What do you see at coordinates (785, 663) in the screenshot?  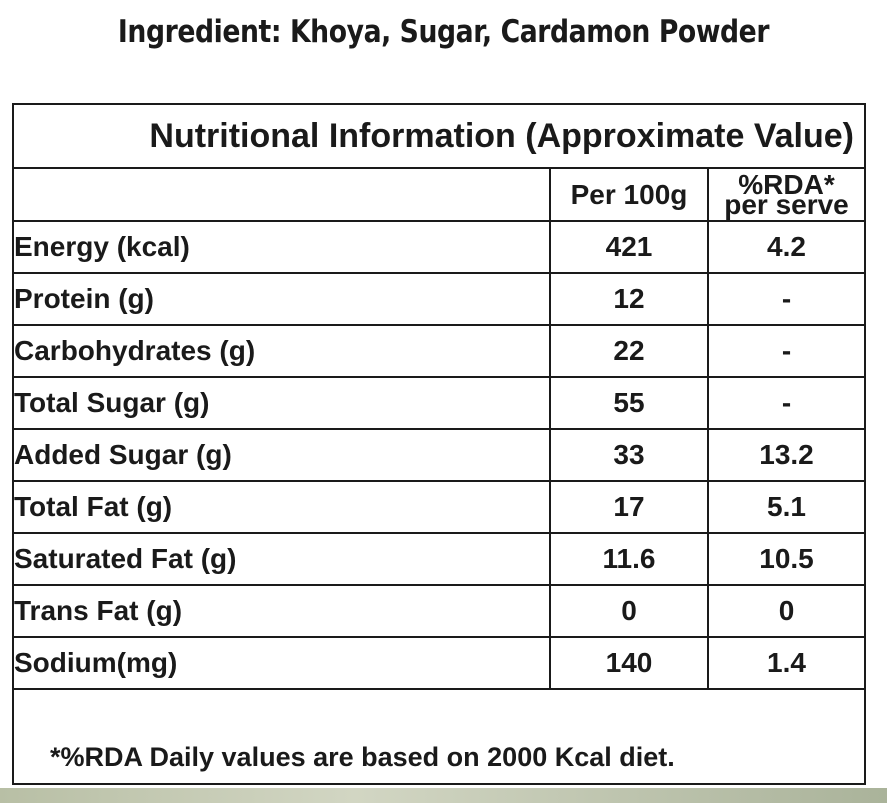 I see `rda-value: 1.4` at bounding box center [785, 663].